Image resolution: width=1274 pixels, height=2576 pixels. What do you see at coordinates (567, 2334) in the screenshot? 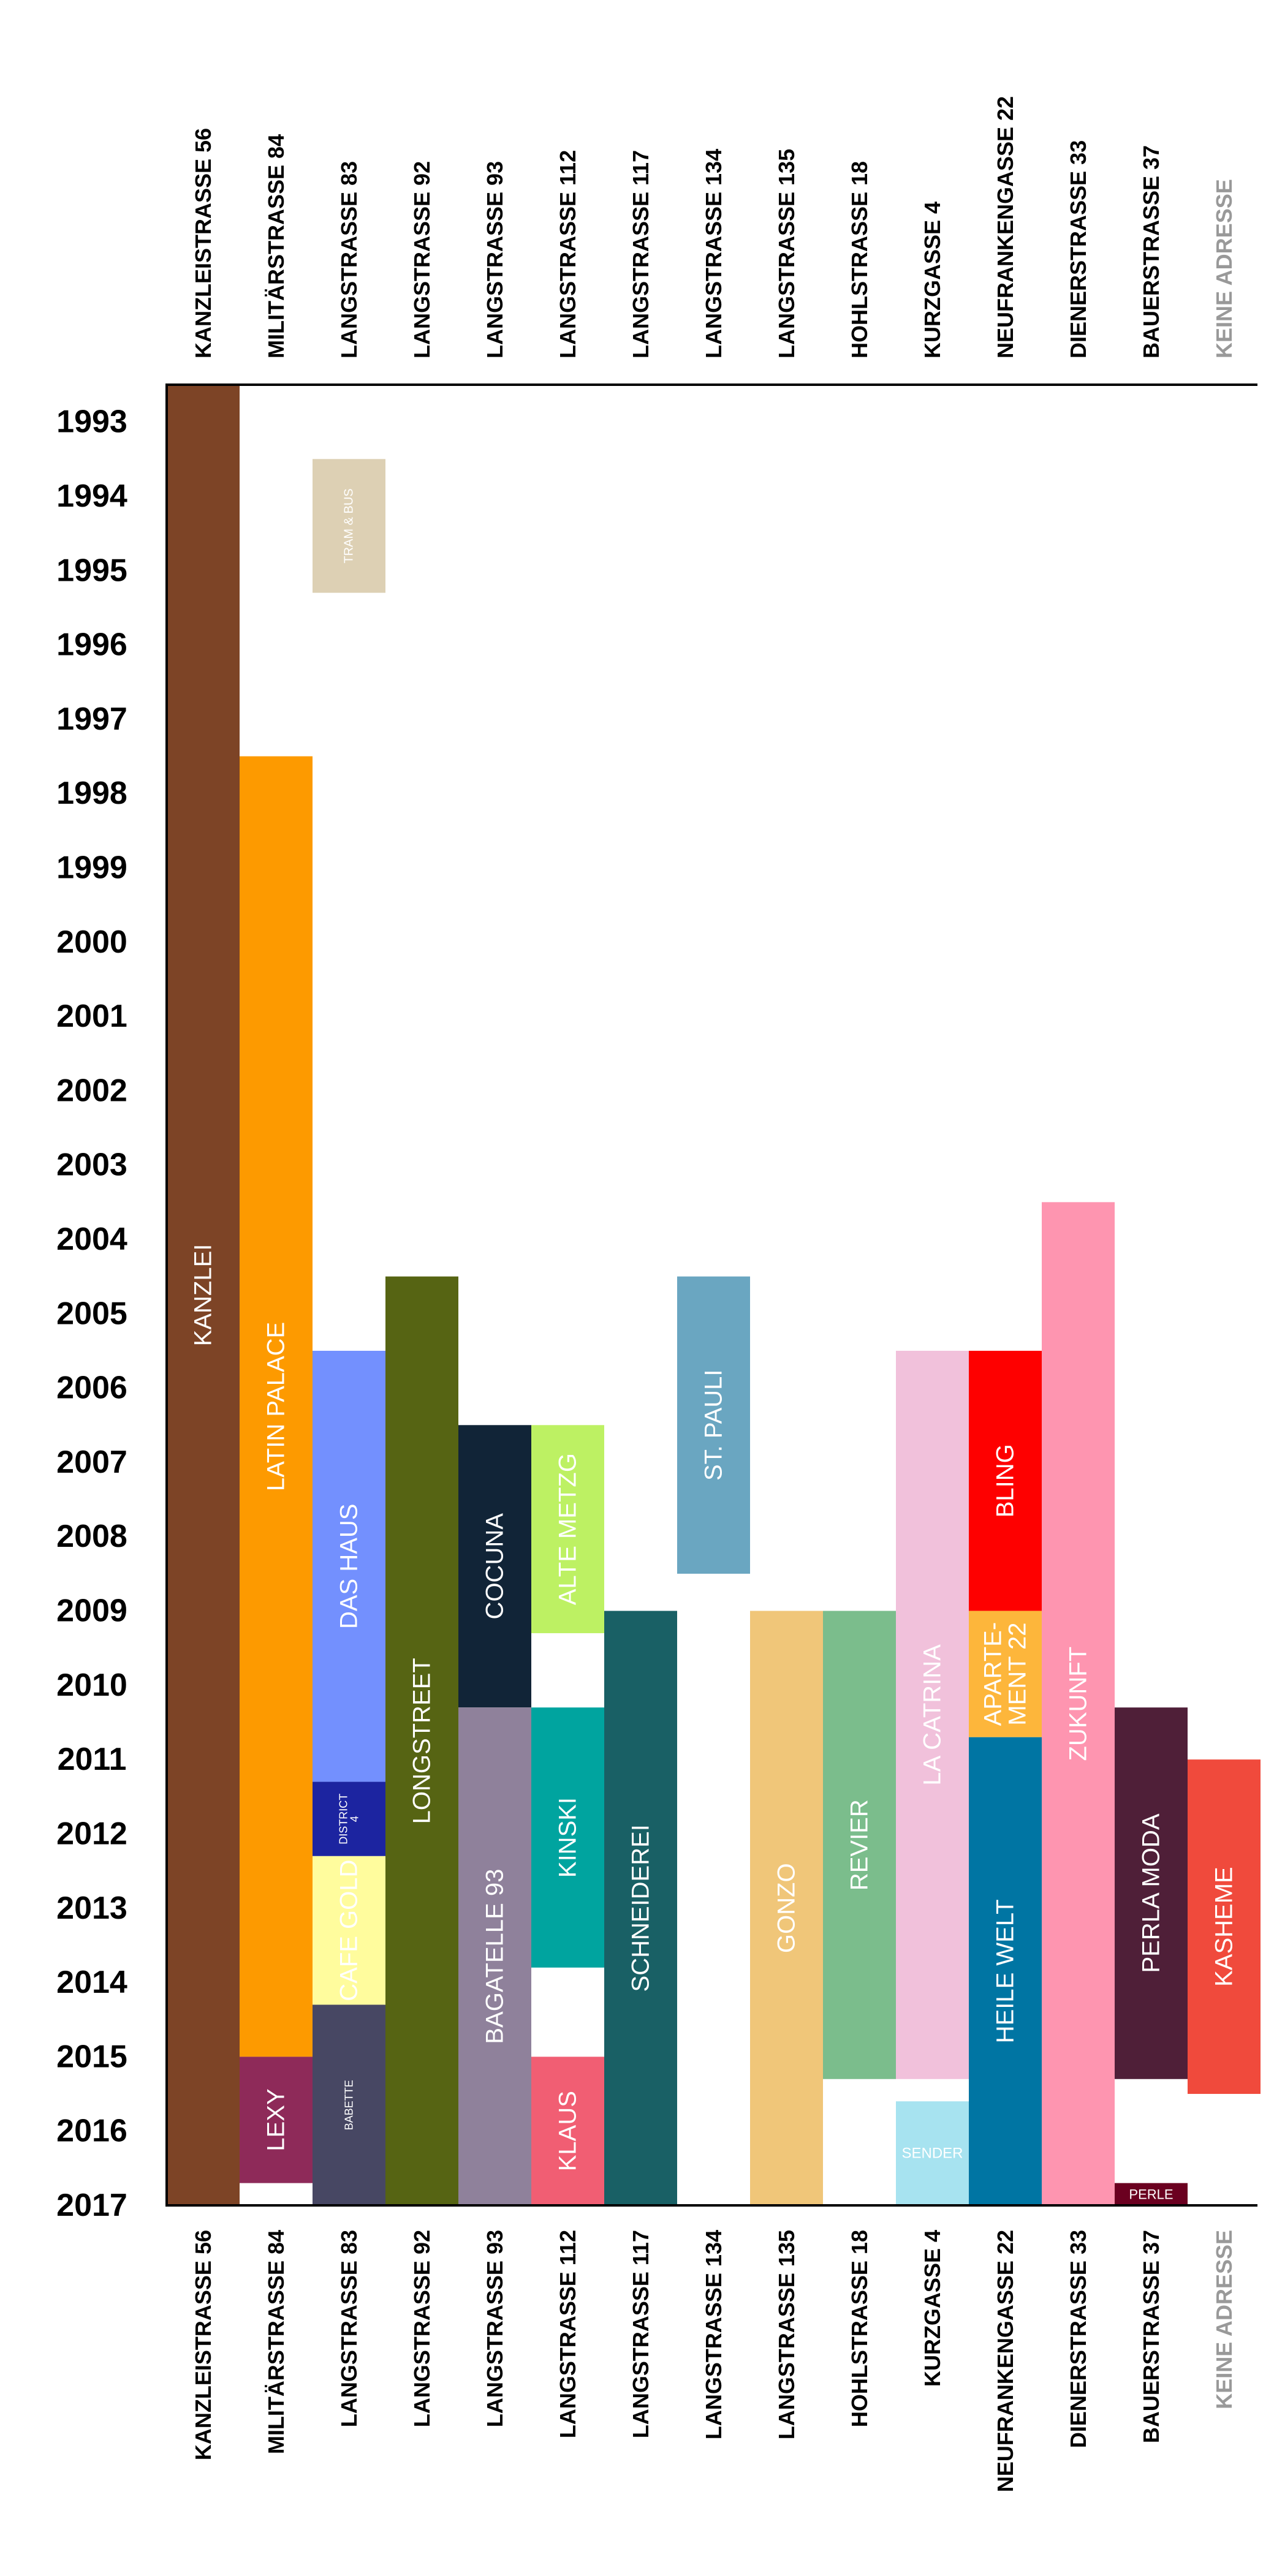
I see `bottom-address-label-langstrasse-112: LANGSTRASSE 112` at bounding box center [567, 2334].